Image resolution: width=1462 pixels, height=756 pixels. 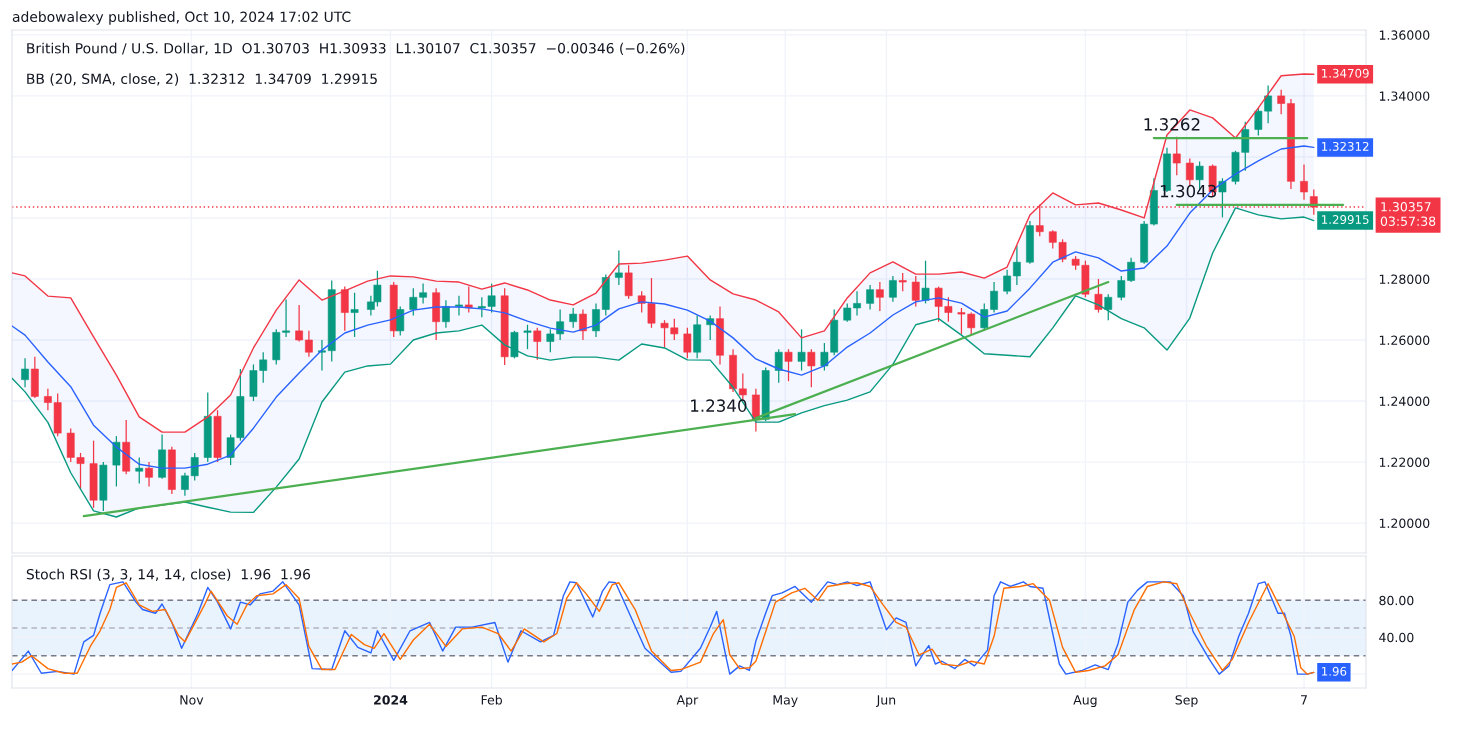 What do you see at coordinates (885, 701) in the screenshot?
I see `x-tick-label: Jun` at bounding box center [885, 701].